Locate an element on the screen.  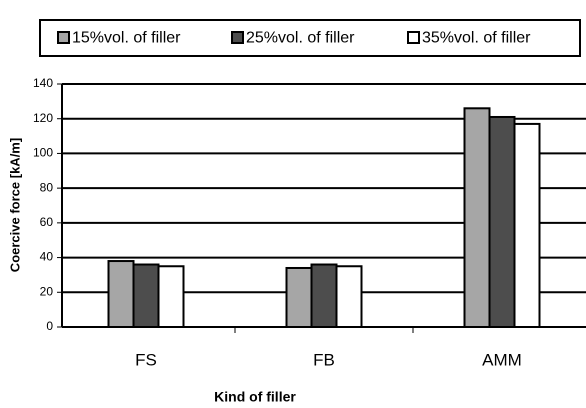
y-tick-label: 0 is located at coordinates (49, 326).